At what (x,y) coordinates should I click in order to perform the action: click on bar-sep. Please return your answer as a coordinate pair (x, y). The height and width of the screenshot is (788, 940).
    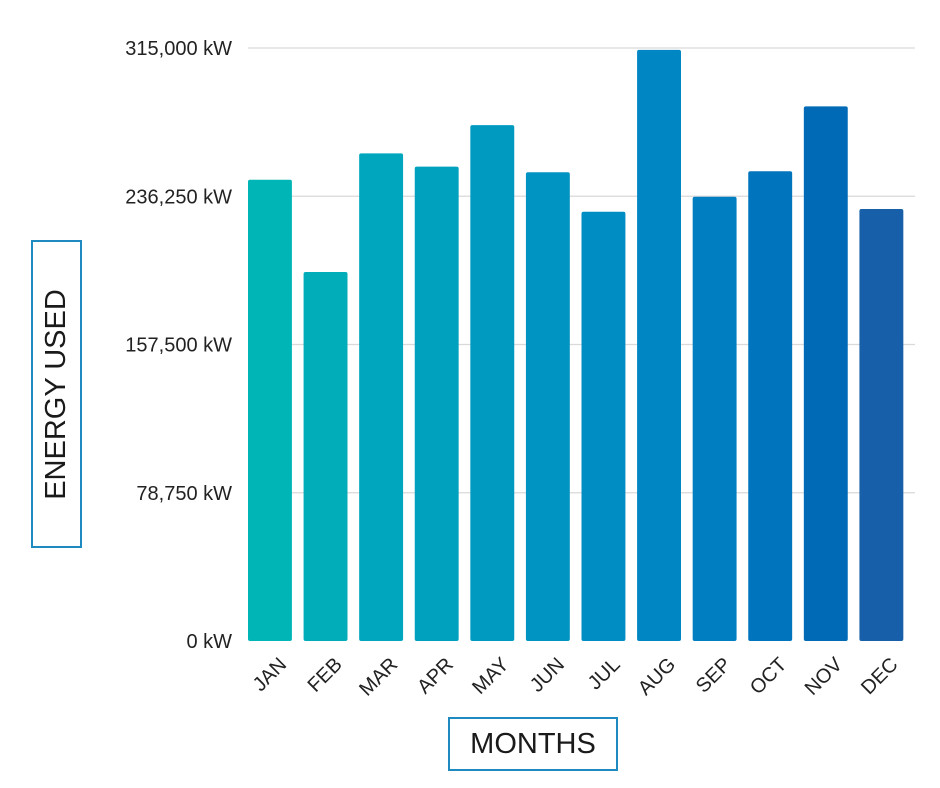
    Looking at the image, I should click on (714, 418).